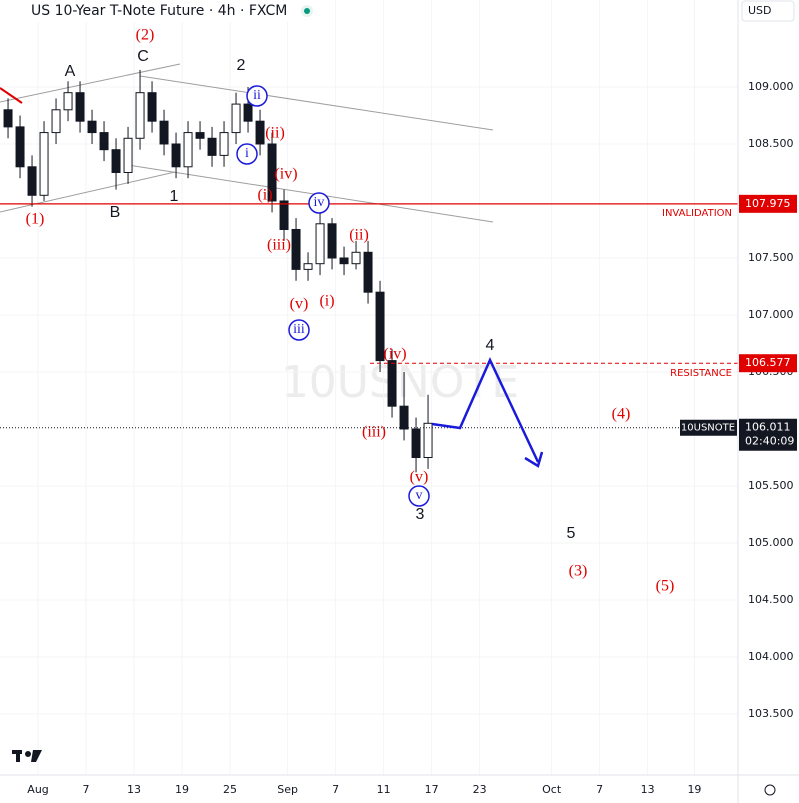 The width and height of the screenshot is (799, 803). What do you see at coordinates (621, 414) in the screenshot?
I see `annotation: (4)` at bounding box center [621, 414].